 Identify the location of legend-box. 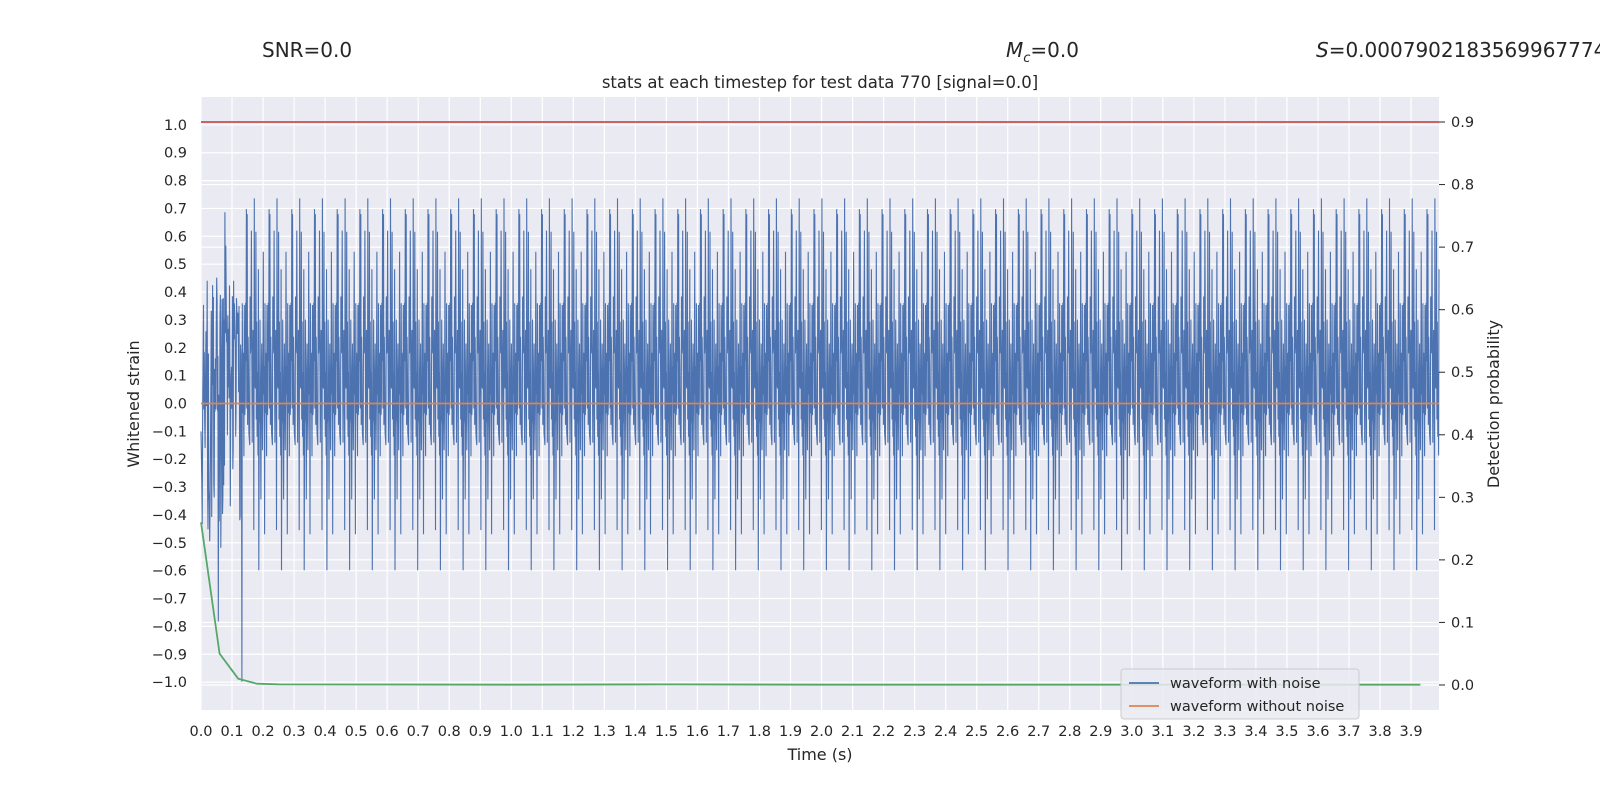
(1240, 694).